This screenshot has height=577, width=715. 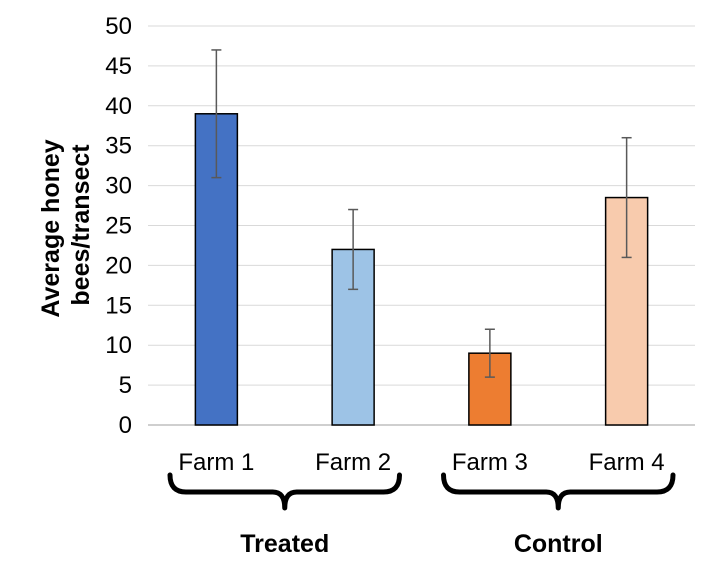 What do you see at coordinates (421, 544) in the screenshot?
I see `group-labels: Treated Control` at bounding box center [421, 544].